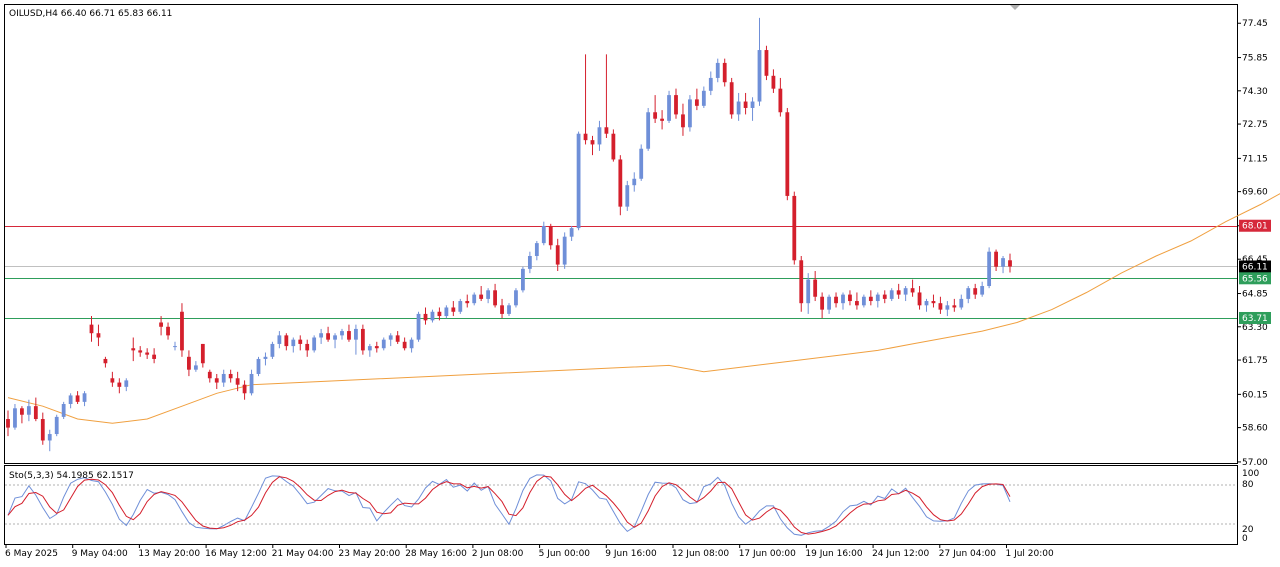  Describe the element at coordinates (565, 554) in the screenshot. I see `time-tick-label: 5 Jun 00:00` at that location.